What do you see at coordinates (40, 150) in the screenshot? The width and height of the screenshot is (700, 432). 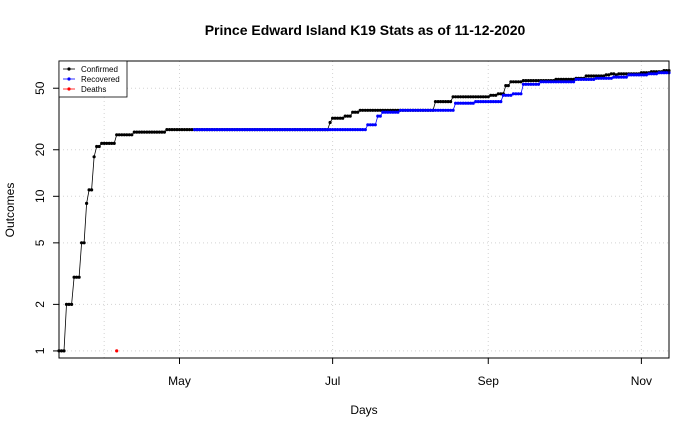 I see `y-tick-label: 20` at bounding box center [40, 150].